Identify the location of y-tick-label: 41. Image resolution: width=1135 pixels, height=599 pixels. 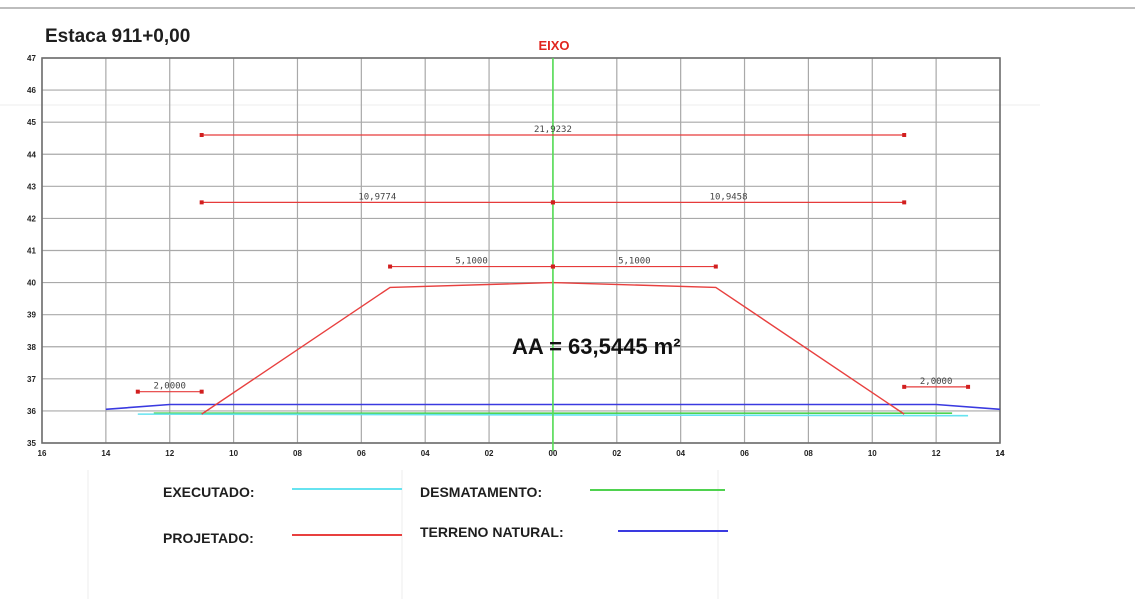
(31, 251).